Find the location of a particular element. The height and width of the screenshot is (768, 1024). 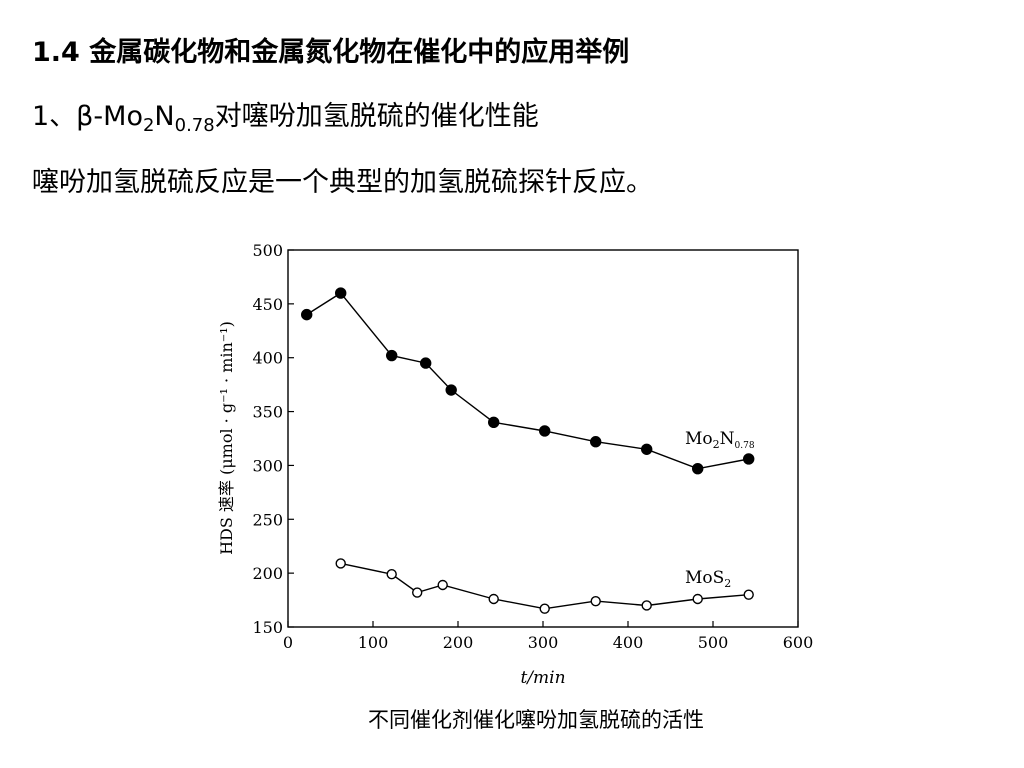

x-tick-label: 400 is located at coordinates (628, 642).